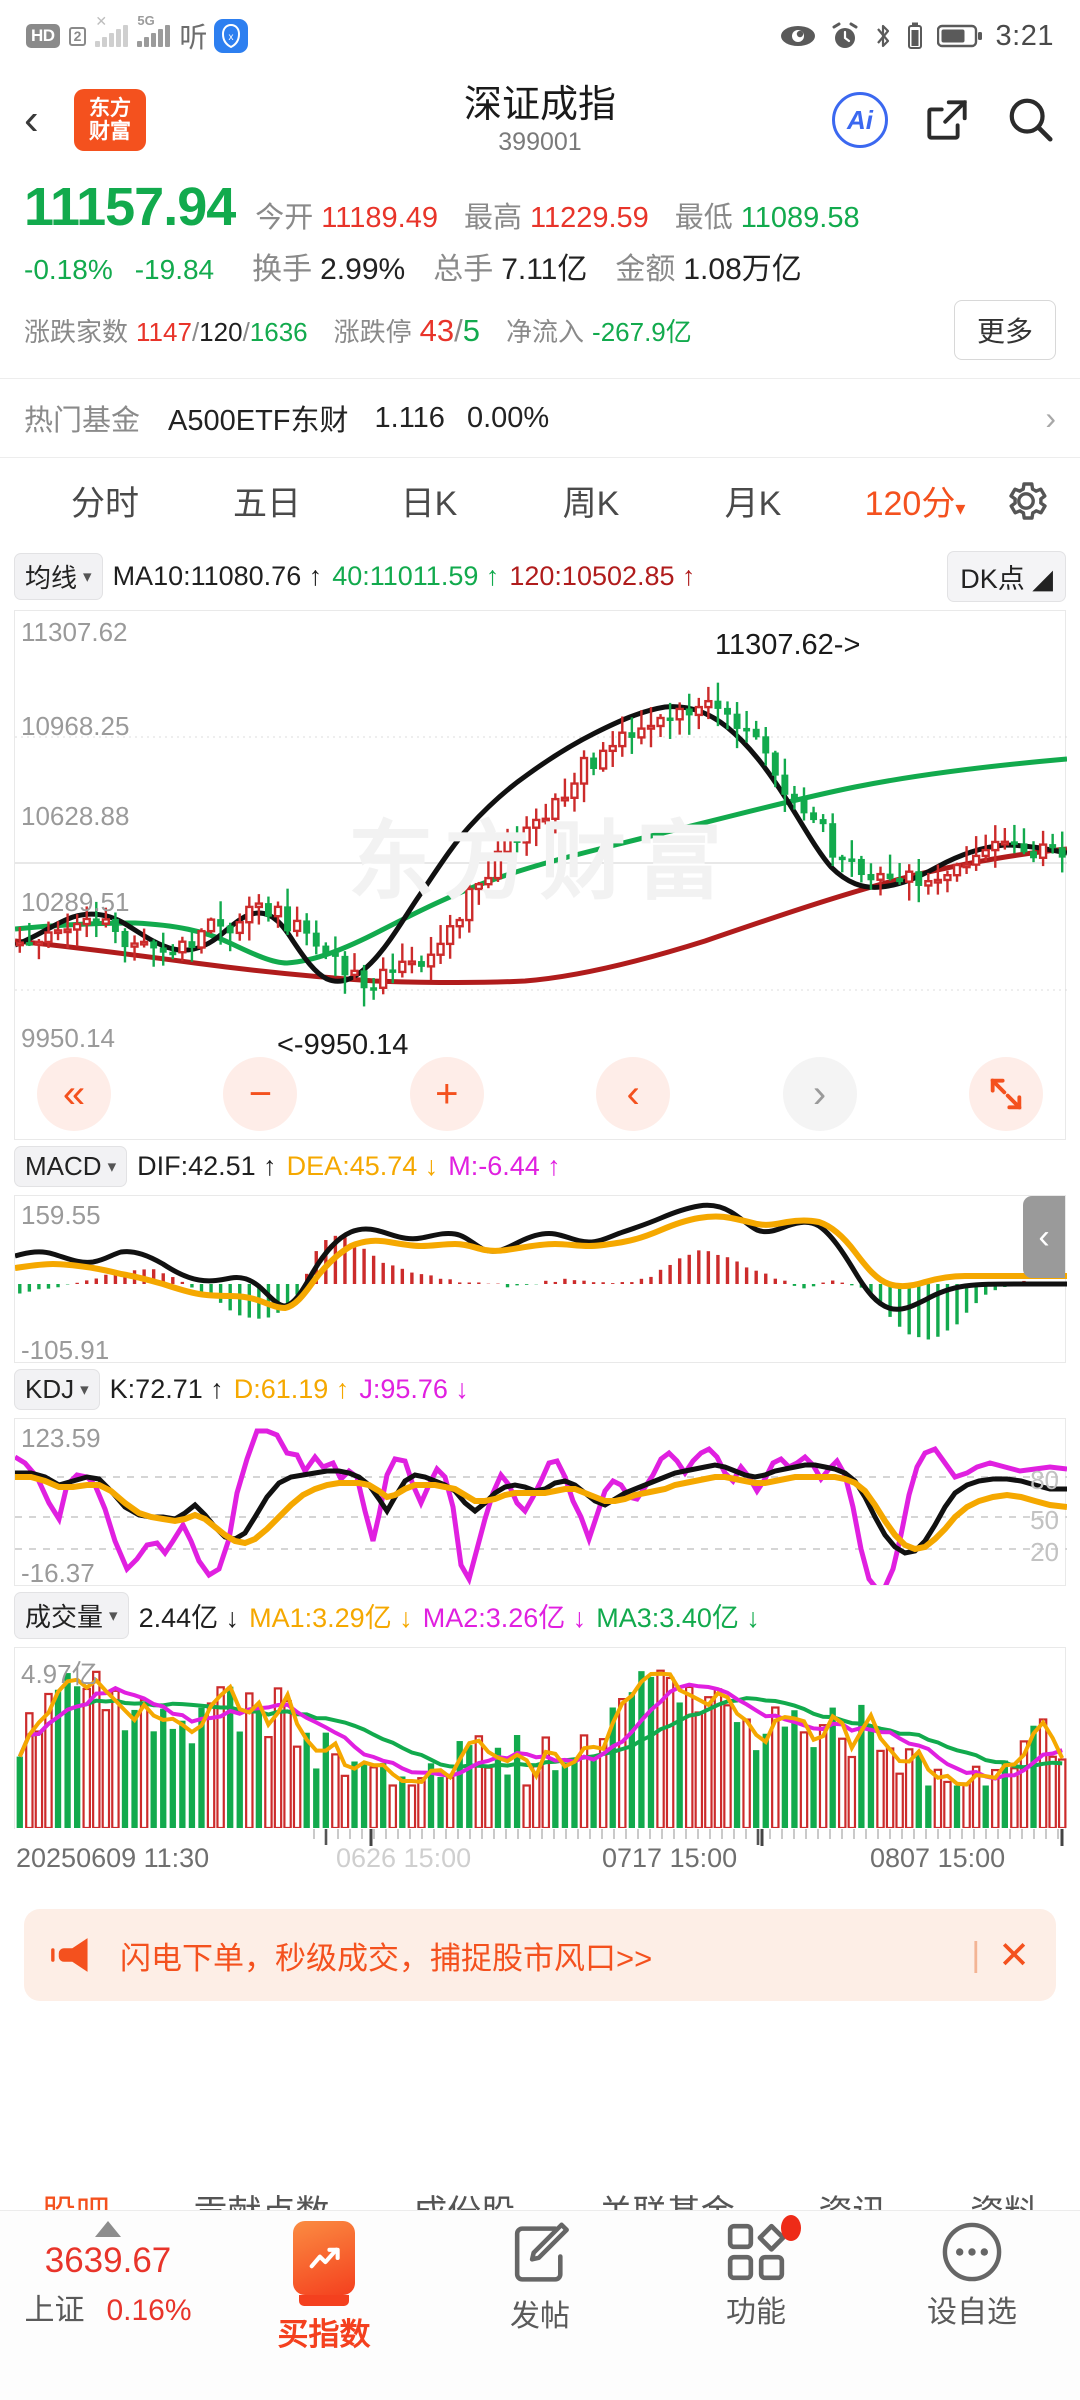  What do you see at coordinates (541, 1506) in the screenshot?
I see `kdj-chart-canvas` at bounding box center [541, 1506].